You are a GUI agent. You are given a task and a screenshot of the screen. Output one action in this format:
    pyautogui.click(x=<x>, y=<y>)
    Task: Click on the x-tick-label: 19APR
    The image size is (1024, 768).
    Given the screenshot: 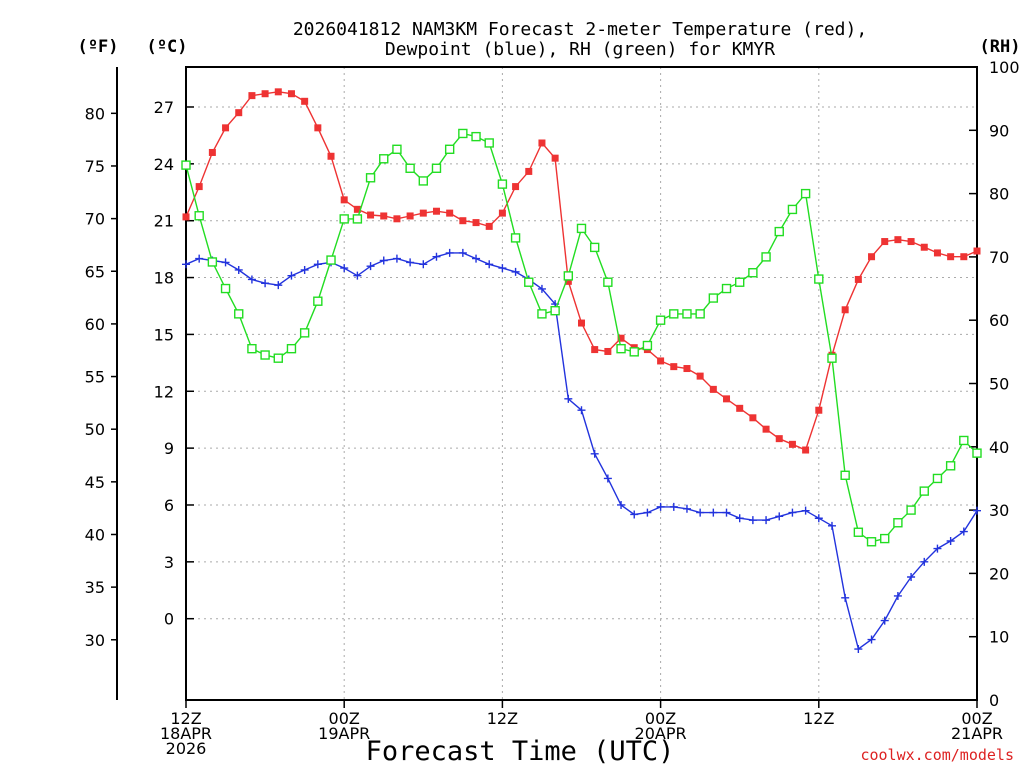 What is the action you would take?
    pyautogui.click(x=344, y=733)
    